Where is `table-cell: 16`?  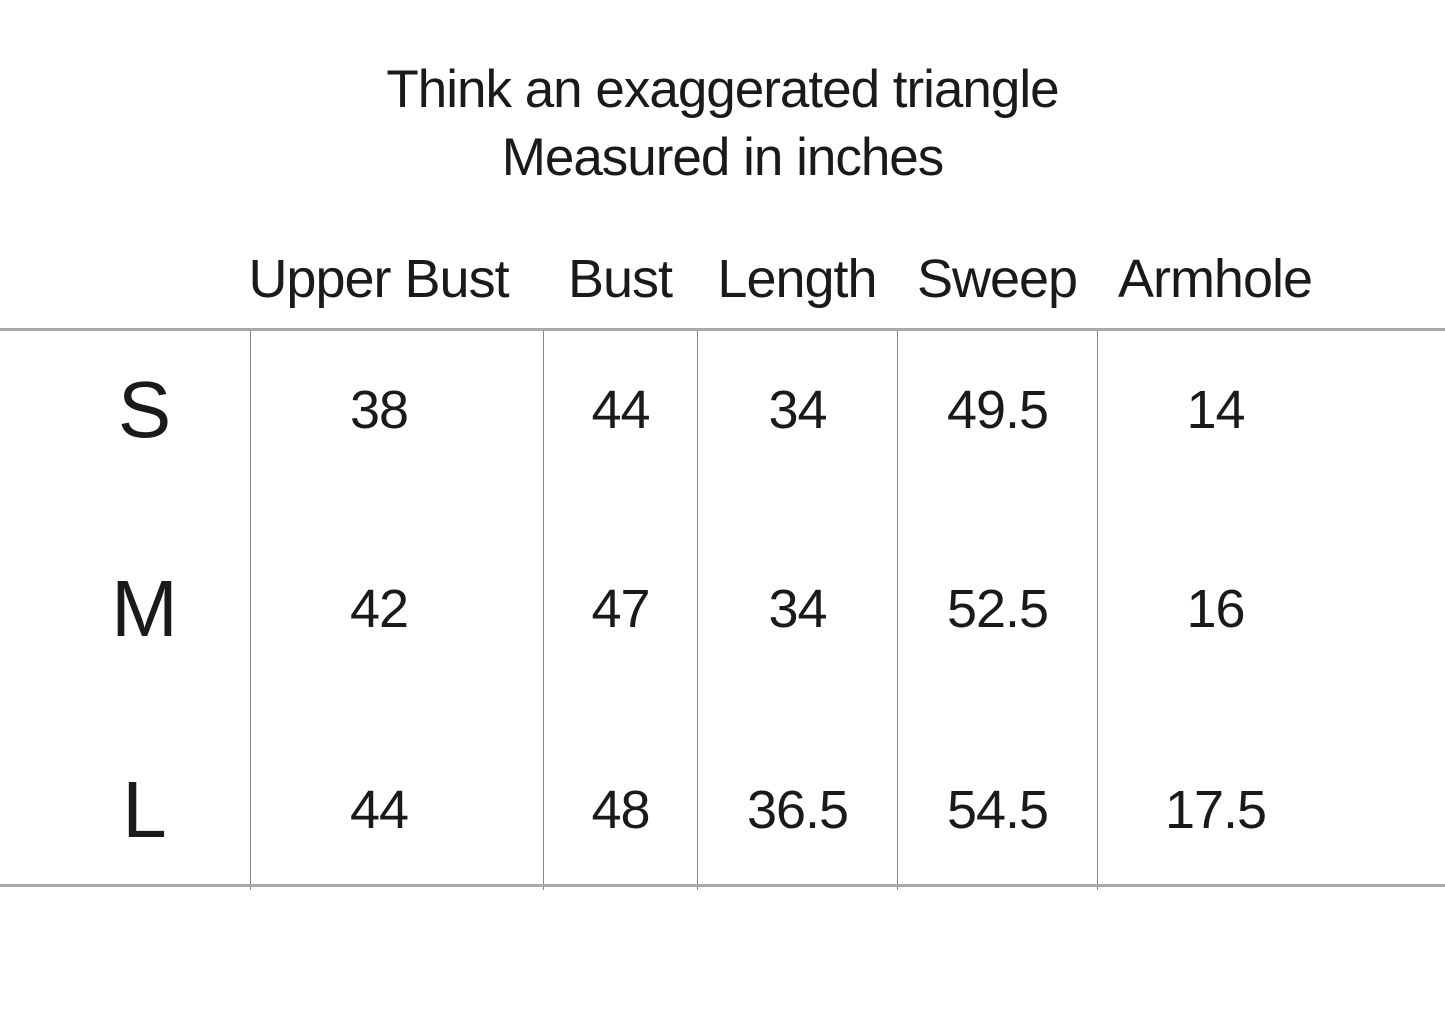
table-cell: 16 is located at coordinates (1271, 609).